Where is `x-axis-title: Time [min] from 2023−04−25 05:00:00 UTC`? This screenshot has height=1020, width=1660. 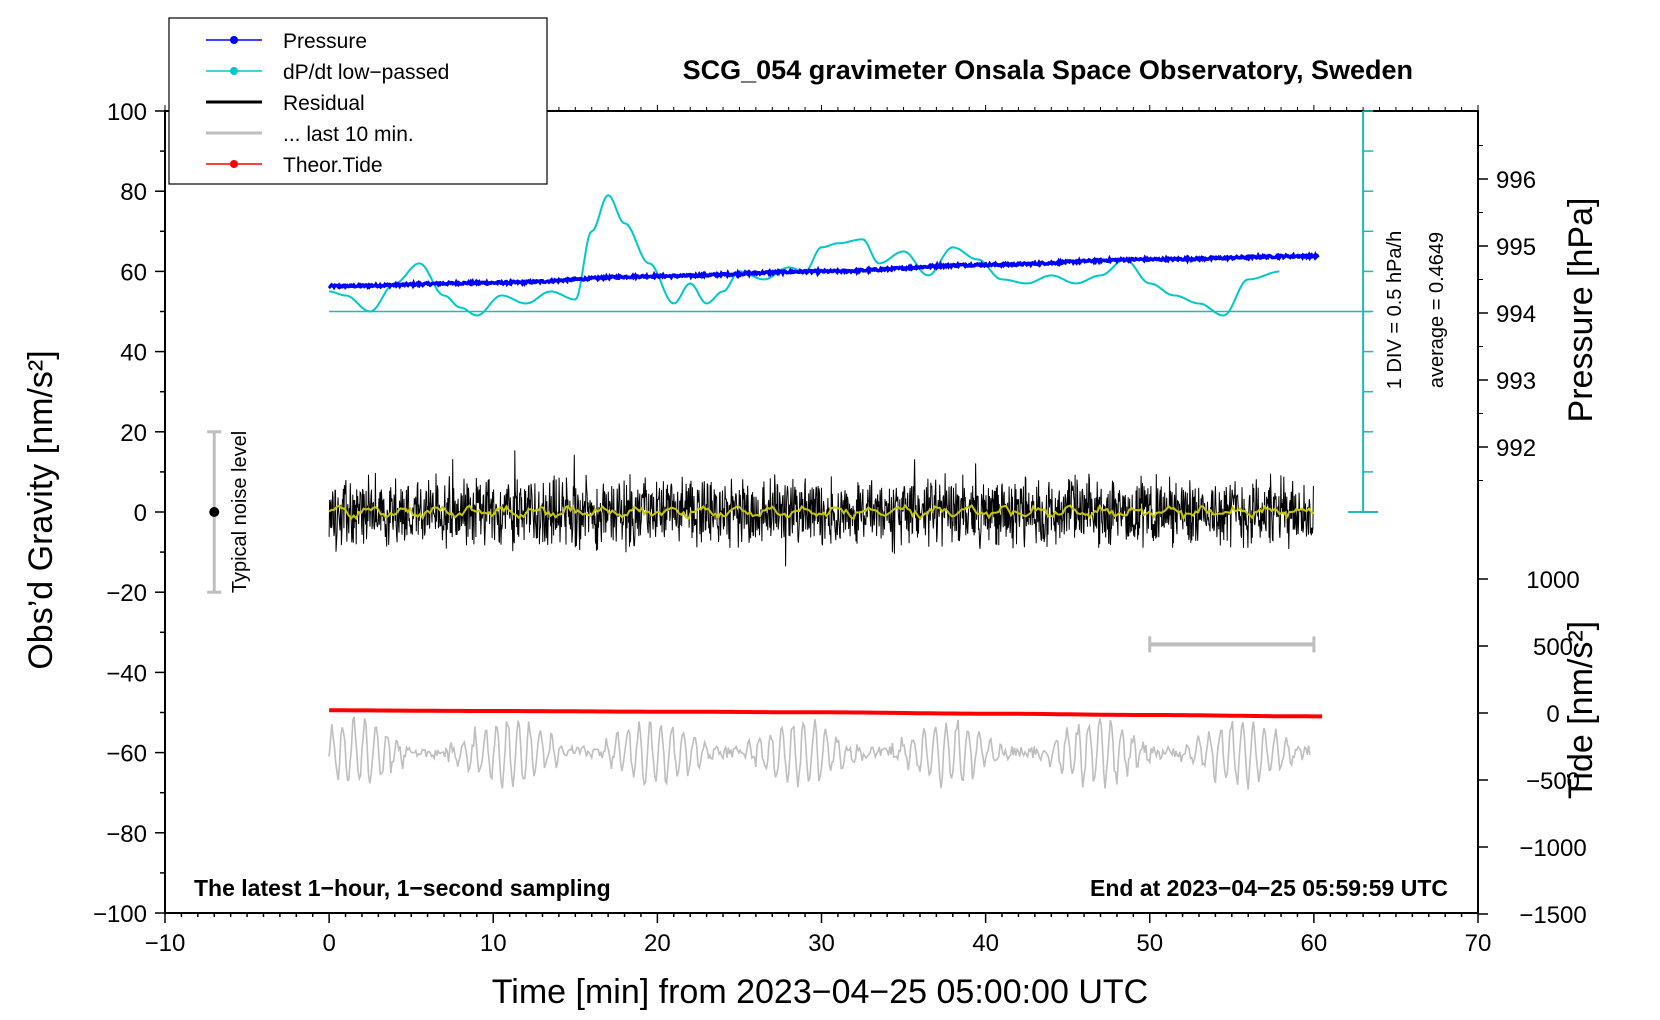 x-axis-title: Time [min] from 2023−04−25 05:00:00 UTC is located at coordinates (820, 992).